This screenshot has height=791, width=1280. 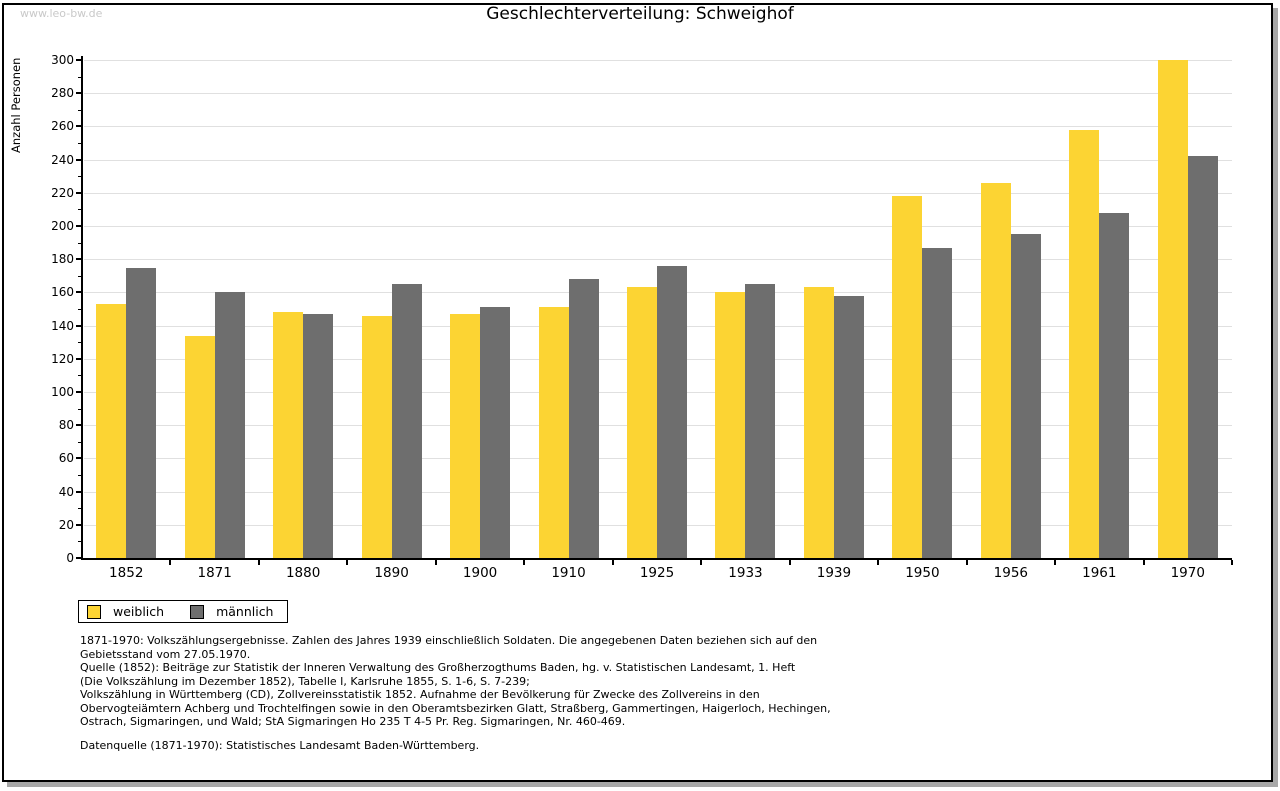 I want to click on y-tick-label: 220, so click(x=62, y=192).